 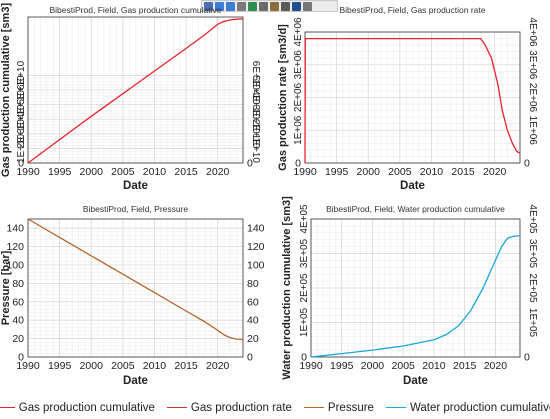 I want to click on y-tick-label-right: 100, so click(x=256, y=266).